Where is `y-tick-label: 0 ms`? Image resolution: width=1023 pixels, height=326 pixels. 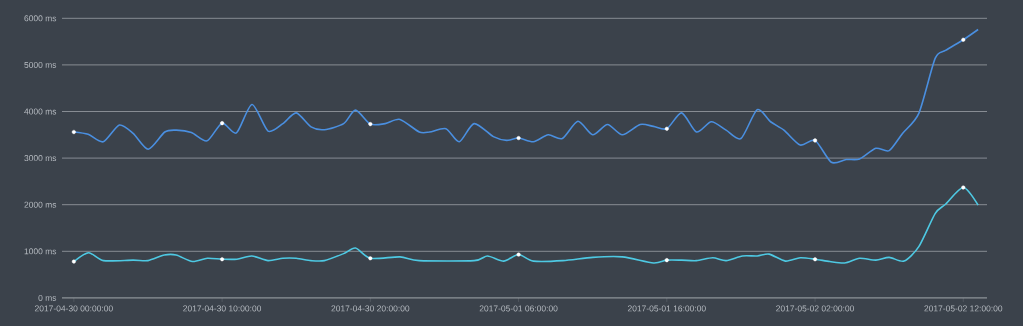
y-tick-label: 0 ms is located at coordinates (47, 297).